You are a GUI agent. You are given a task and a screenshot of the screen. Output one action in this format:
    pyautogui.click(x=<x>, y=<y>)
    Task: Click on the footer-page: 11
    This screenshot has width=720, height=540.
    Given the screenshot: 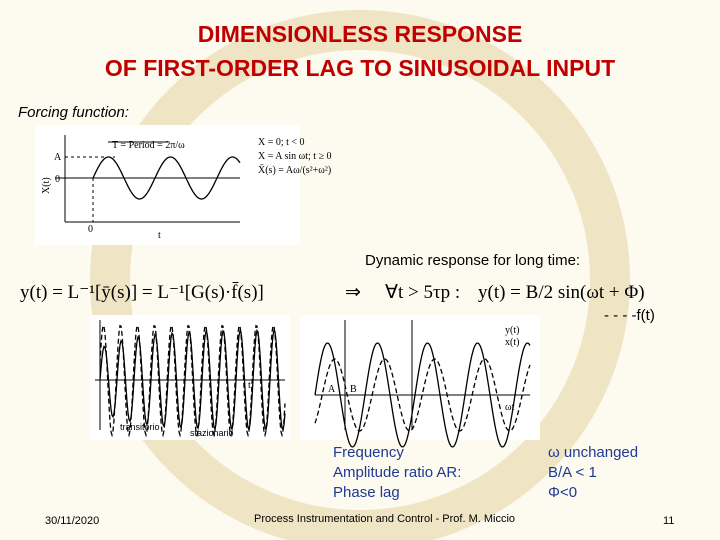 What is the action you would take?
    pyautogui.click(x=668, y=521)
    